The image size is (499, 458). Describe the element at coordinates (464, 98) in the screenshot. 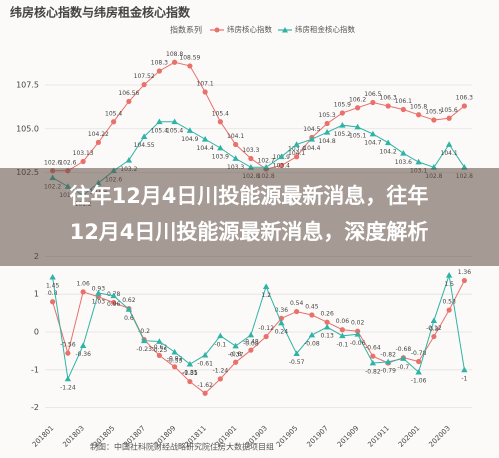

I see `data-label: 106.3` at that location.